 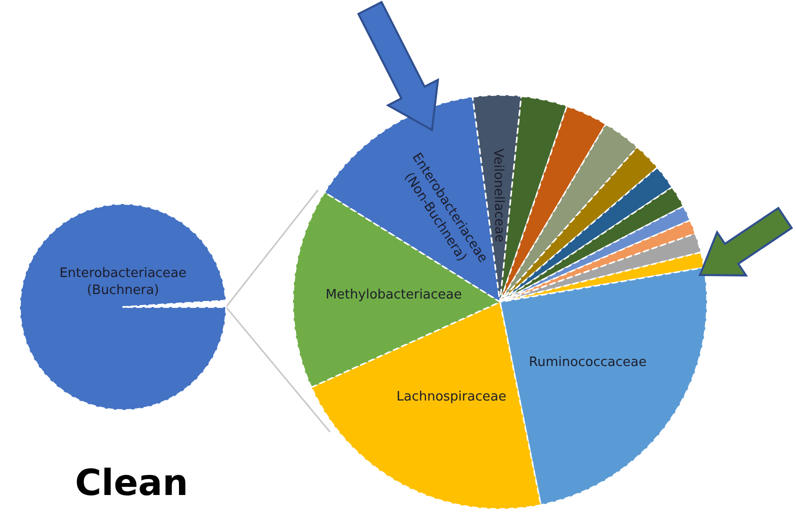 I want to click on text: Clean, so click(x=131, y=484).